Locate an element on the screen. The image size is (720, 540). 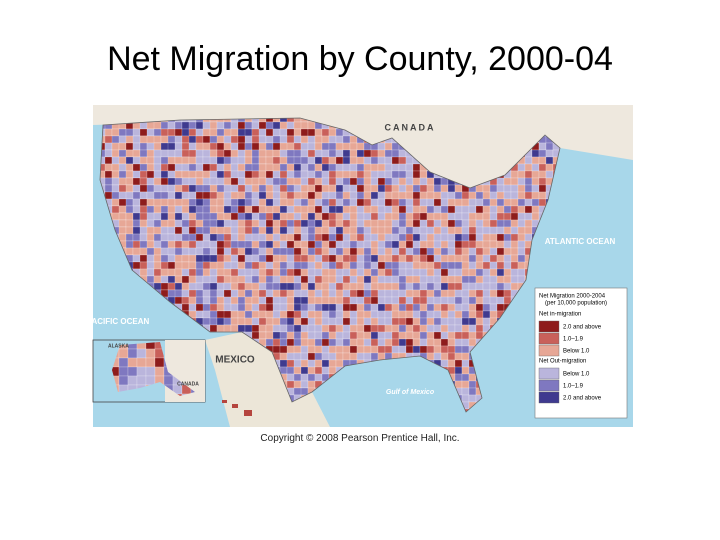
legend-swatch is located at coordinates (549, 385).